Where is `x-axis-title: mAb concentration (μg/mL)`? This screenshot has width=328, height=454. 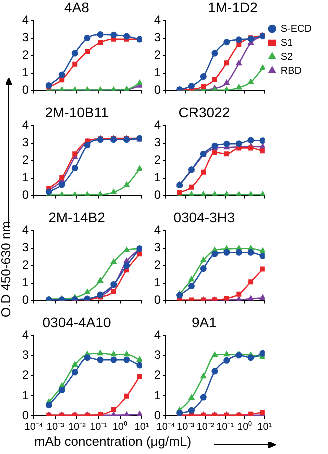
x-axis-title: mAb concentration (μg/mL) is located at coordinates (113, 441).